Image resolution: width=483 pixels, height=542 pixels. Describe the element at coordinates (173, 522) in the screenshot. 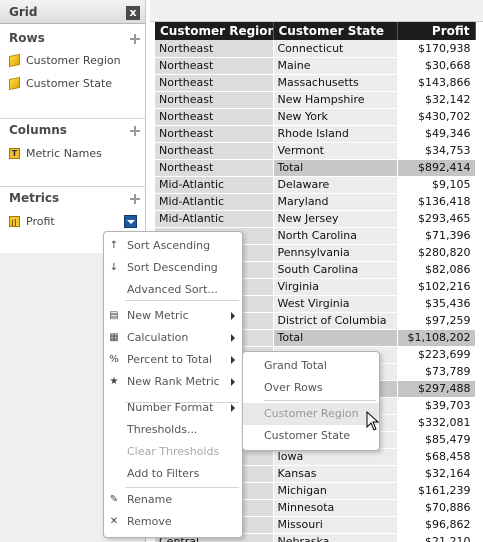

I see `menu-item-remove: ✕ Remove` at that location.